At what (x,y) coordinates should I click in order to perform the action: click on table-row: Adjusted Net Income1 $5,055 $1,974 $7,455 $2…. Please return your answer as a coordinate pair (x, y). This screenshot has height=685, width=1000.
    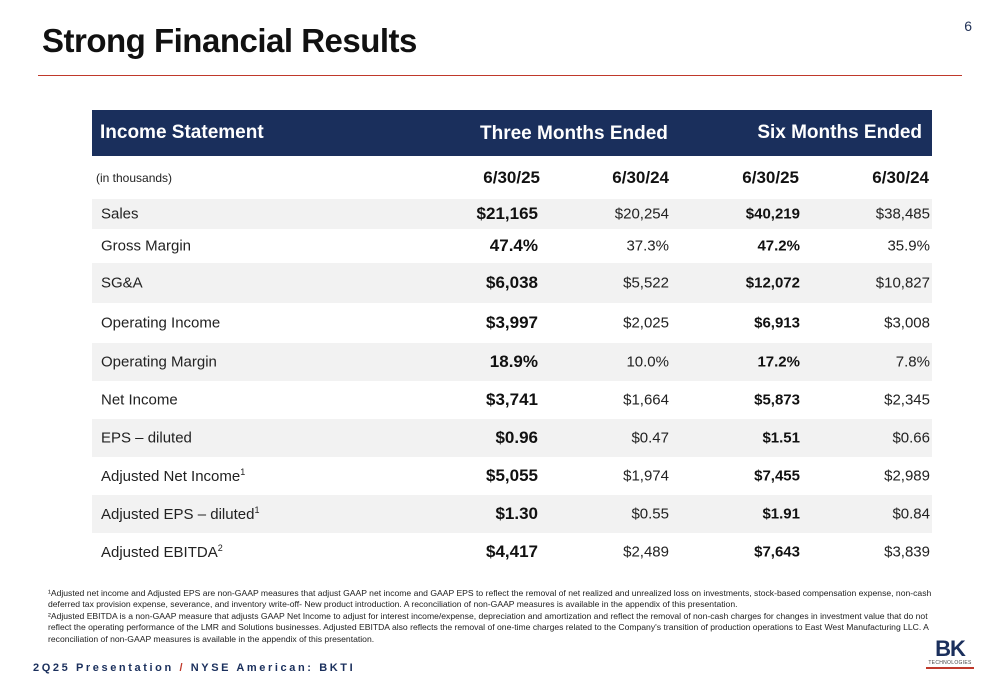
    Looking at the image, I should click on (512, 476).